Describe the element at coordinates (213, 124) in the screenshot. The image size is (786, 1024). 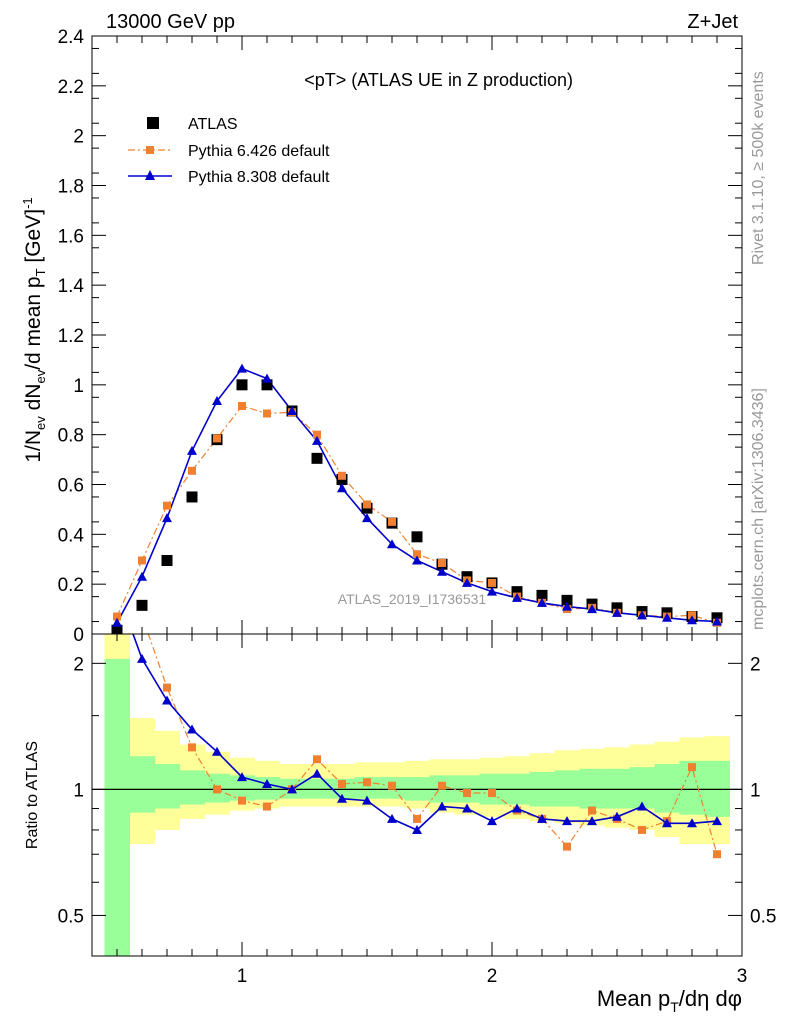
I see `legend-label-atlas: ATLAS` at that location.